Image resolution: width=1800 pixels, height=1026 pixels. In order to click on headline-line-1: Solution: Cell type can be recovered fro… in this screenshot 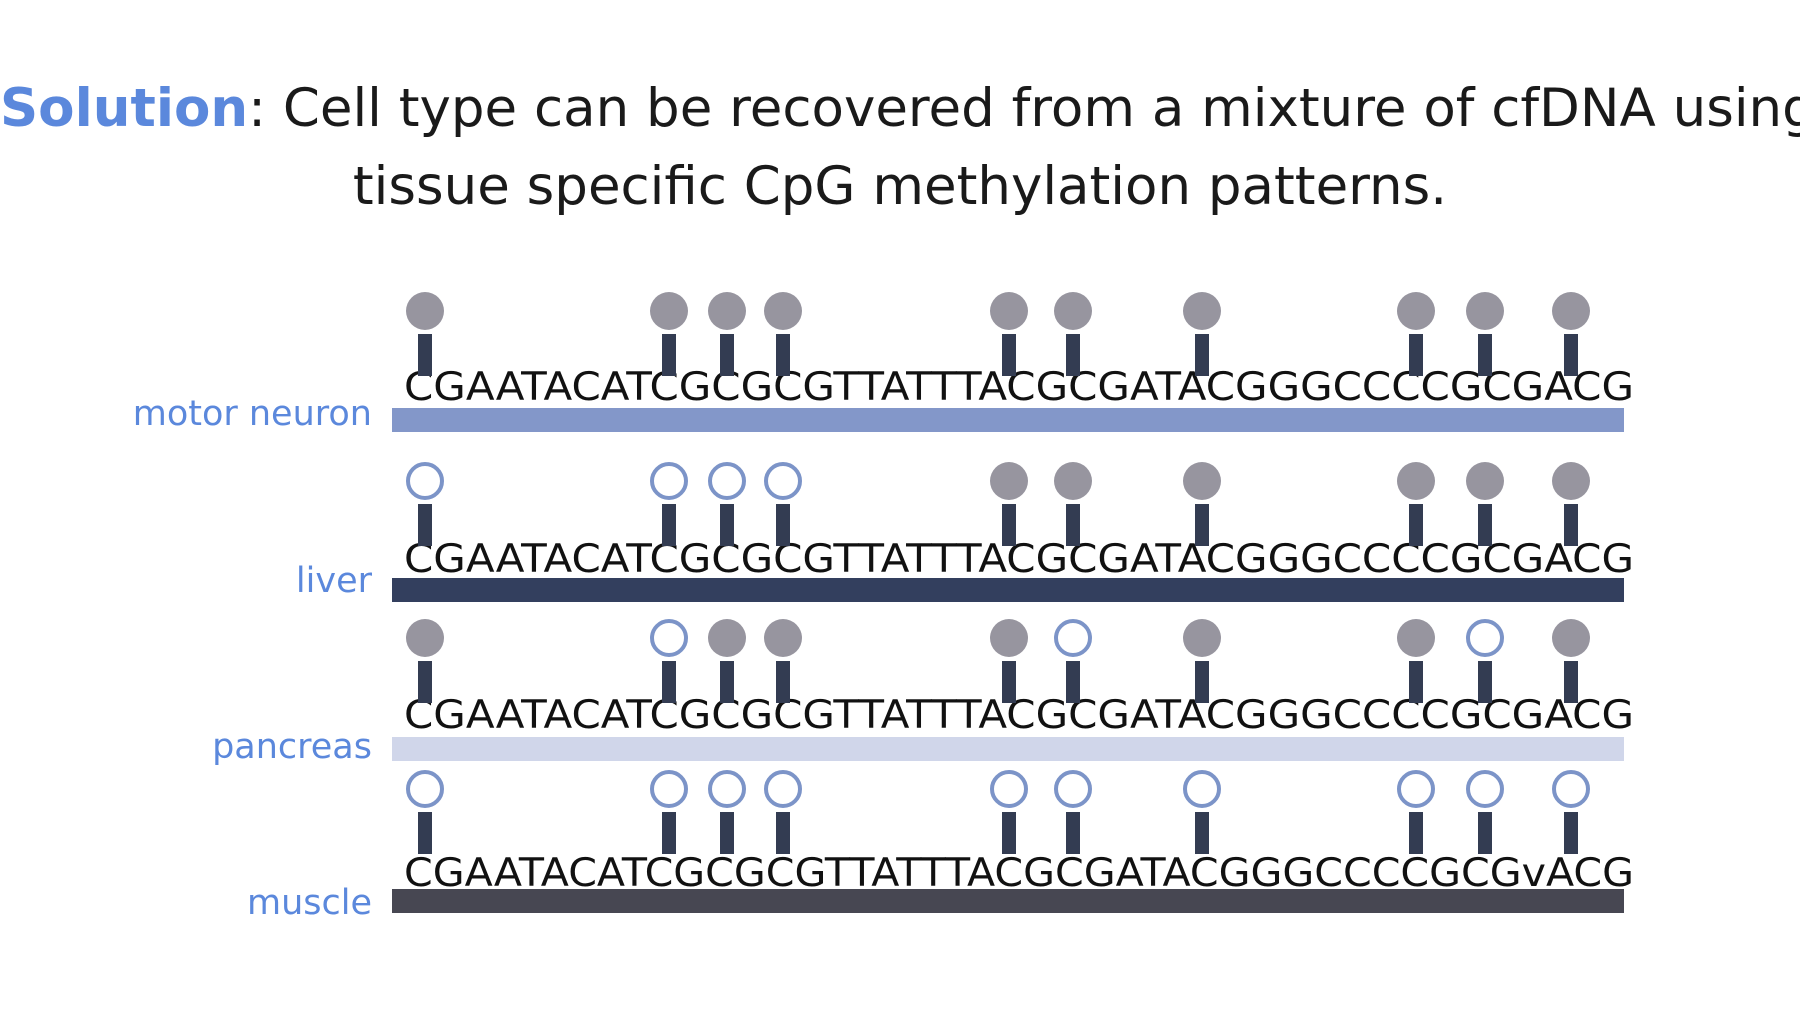, I will do `click(900, 109)`.